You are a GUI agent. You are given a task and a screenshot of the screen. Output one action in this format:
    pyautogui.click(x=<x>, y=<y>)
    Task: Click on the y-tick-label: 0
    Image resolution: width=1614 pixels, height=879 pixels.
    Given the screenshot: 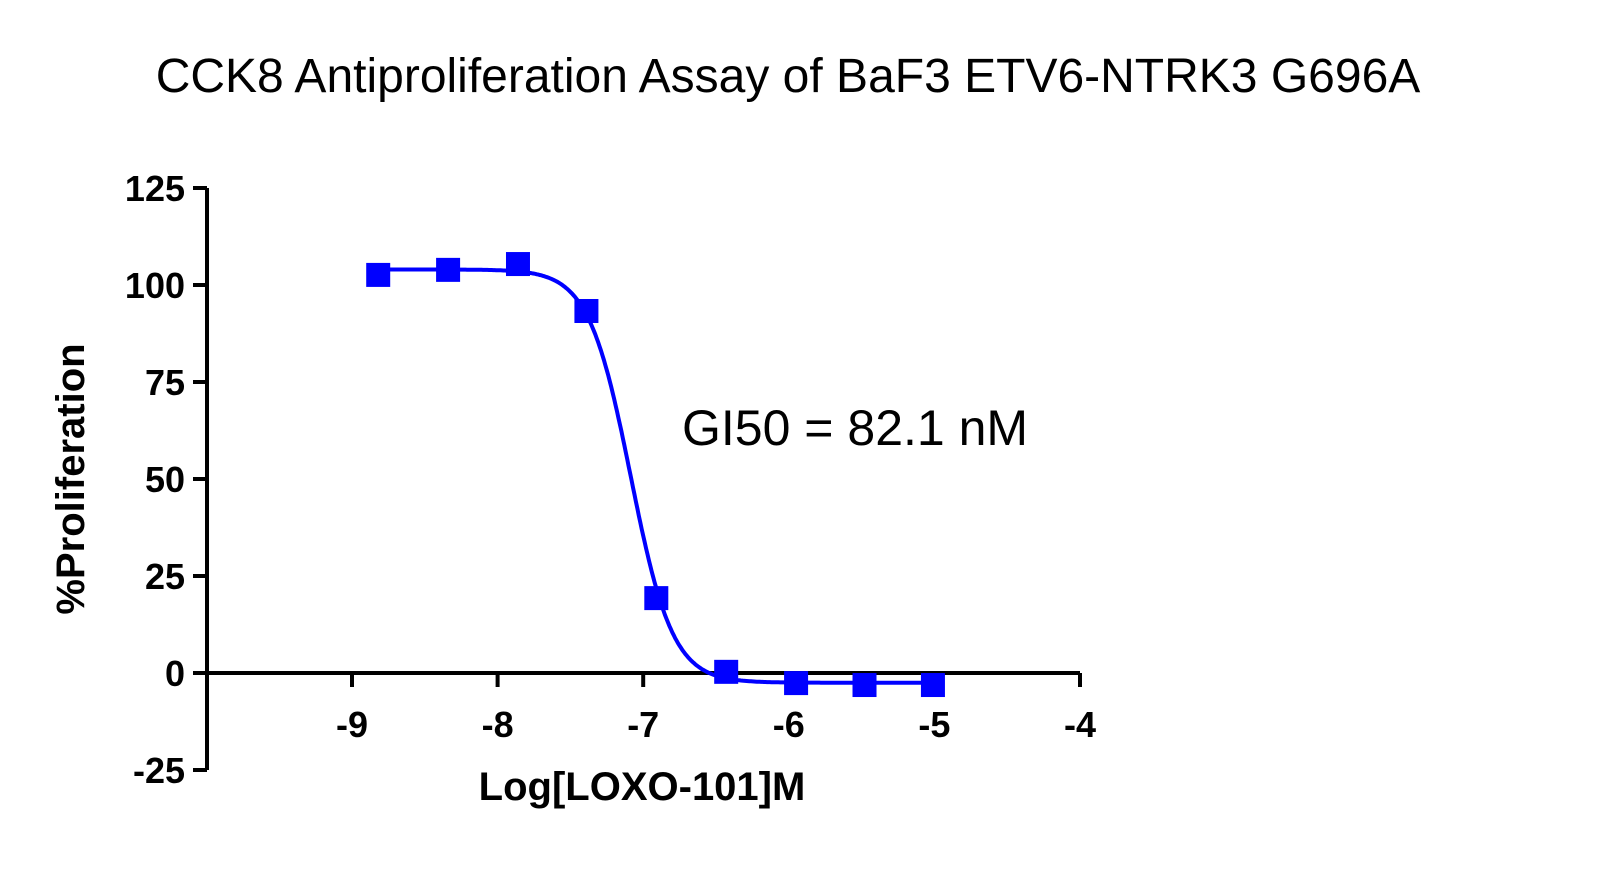 What is the action you would take?
    pyautogui.click(x=175, y=673)
    